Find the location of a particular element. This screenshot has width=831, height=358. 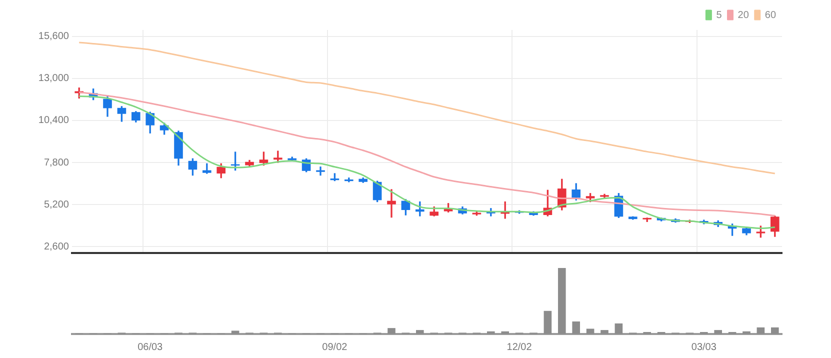

y-tick-label: 10,400 is located at coordinates (54, 120).